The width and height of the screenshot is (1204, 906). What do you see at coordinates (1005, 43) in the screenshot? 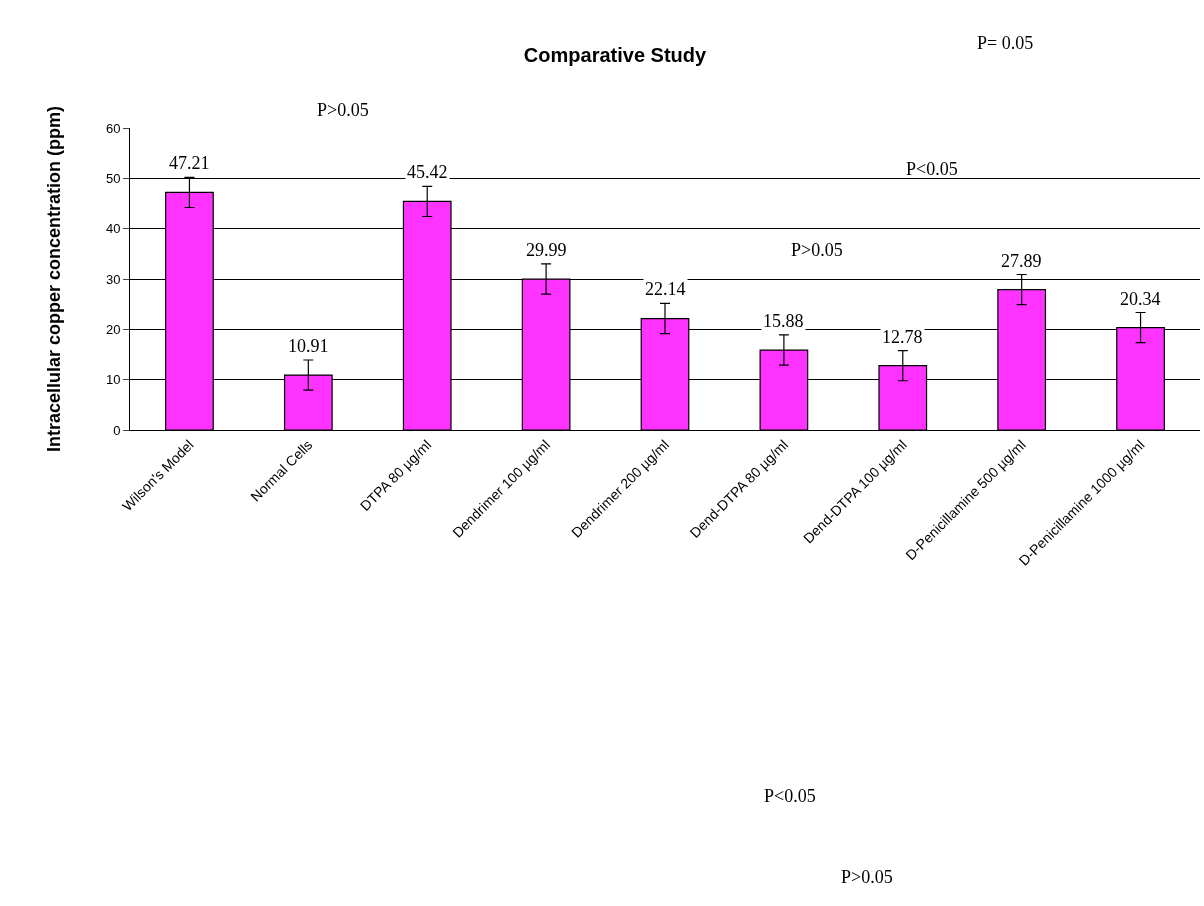
I see `text: P= 0.05` at bounding box center [1005, 43].